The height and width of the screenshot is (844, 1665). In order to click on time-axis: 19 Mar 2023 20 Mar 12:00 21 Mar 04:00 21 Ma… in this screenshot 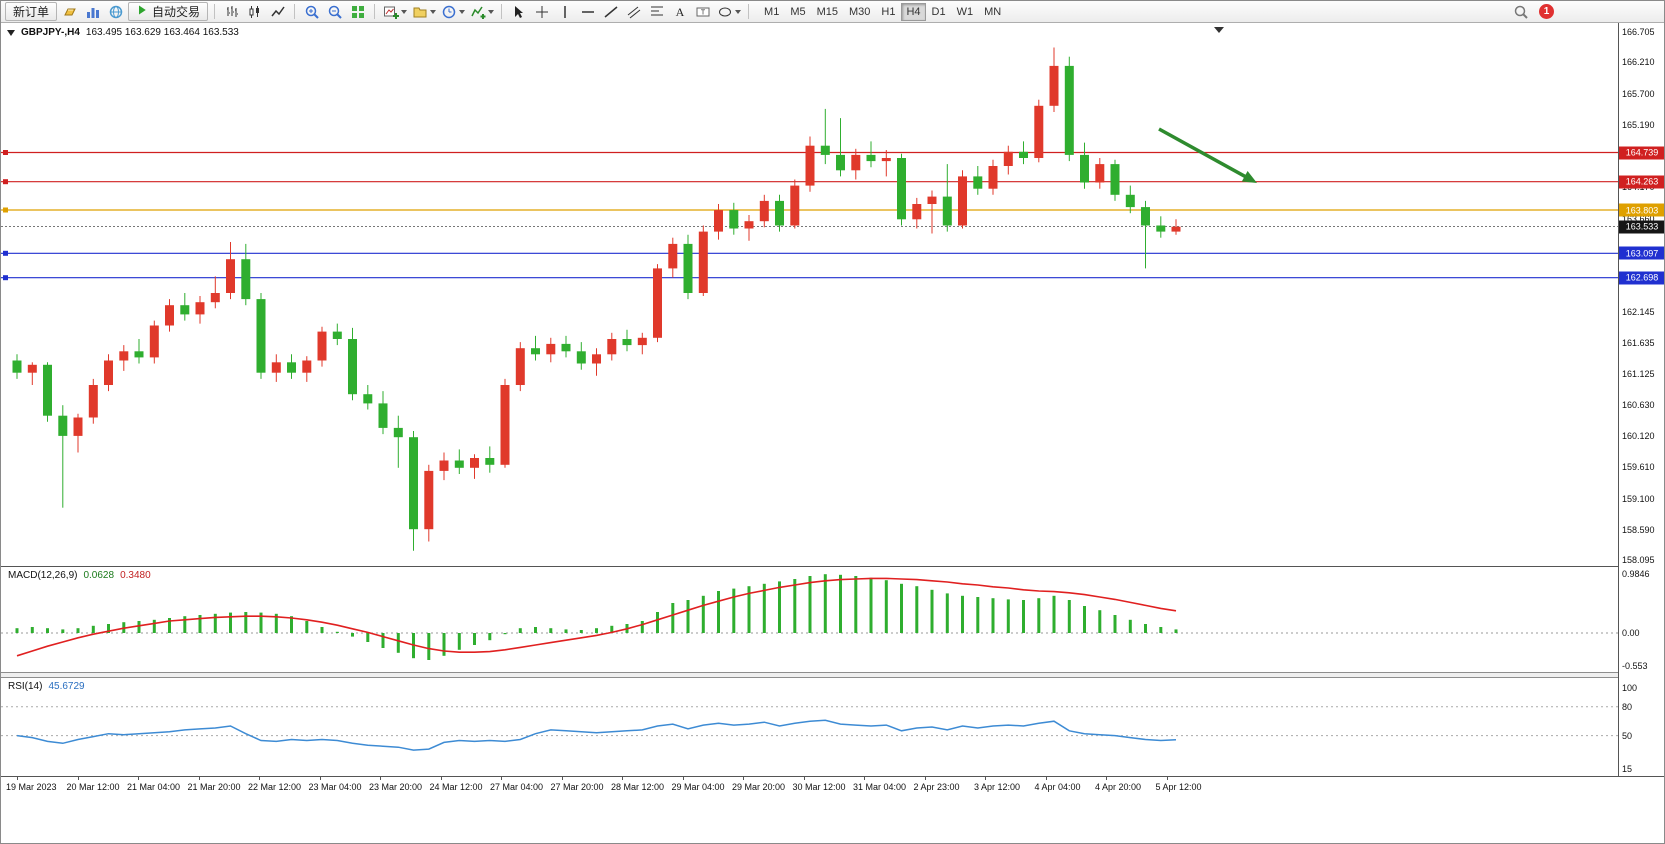, I will do `click(832, 785)`.